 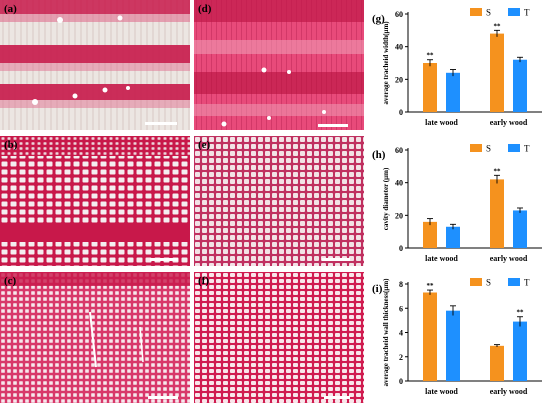 What do you see at coordinates (386, 198) in the screenshot?
I see `y-axis-label: cavity diameter (μm)` at bounding box center [386, 198].